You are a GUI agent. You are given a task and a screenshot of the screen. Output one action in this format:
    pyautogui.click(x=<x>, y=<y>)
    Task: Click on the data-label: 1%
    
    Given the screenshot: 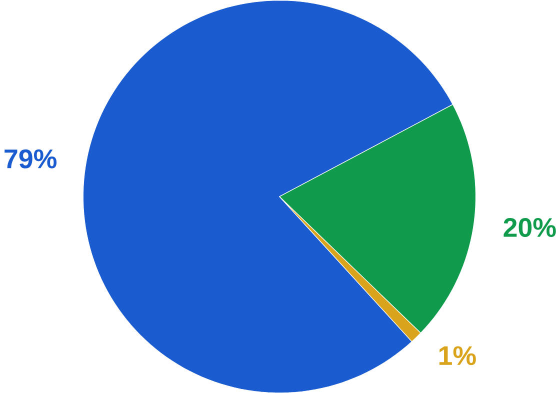 What is the action you would take?
    pyautogui.click(x=457, y=355)
    